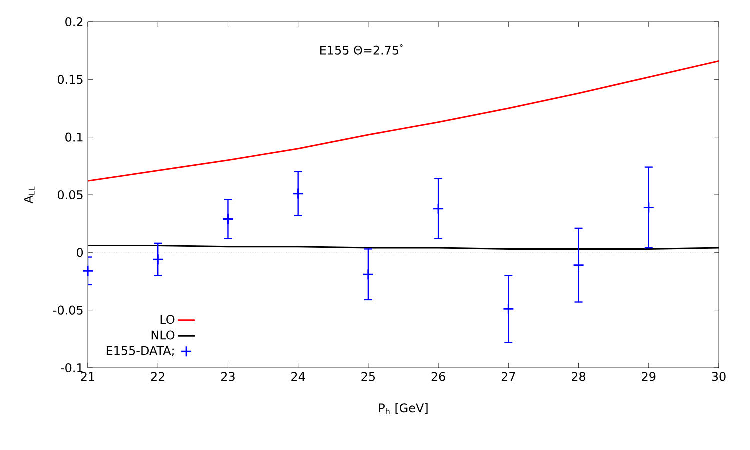 The image size is (750, 450). I want to click on x-axis-title: P$_{h}$ [GeV], so click(403, 408).